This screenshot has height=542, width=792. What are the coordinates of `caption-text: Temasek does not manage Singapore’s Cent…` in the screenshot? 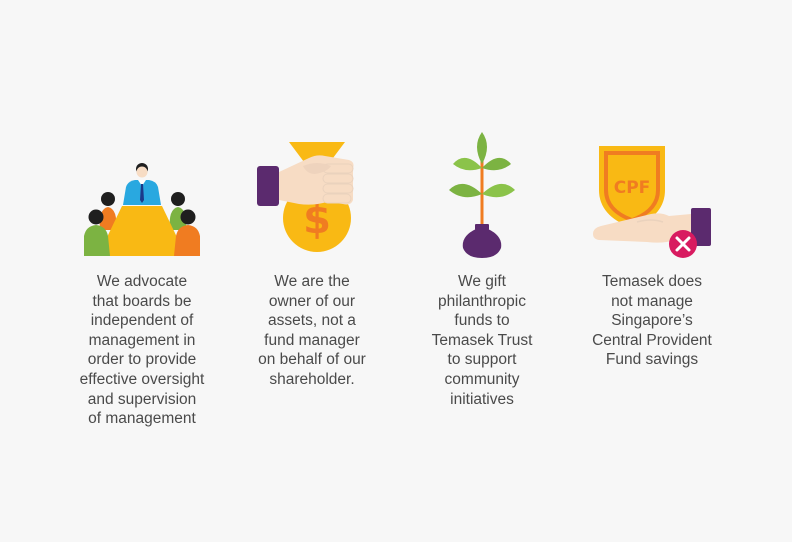 It's located at (652, 321).